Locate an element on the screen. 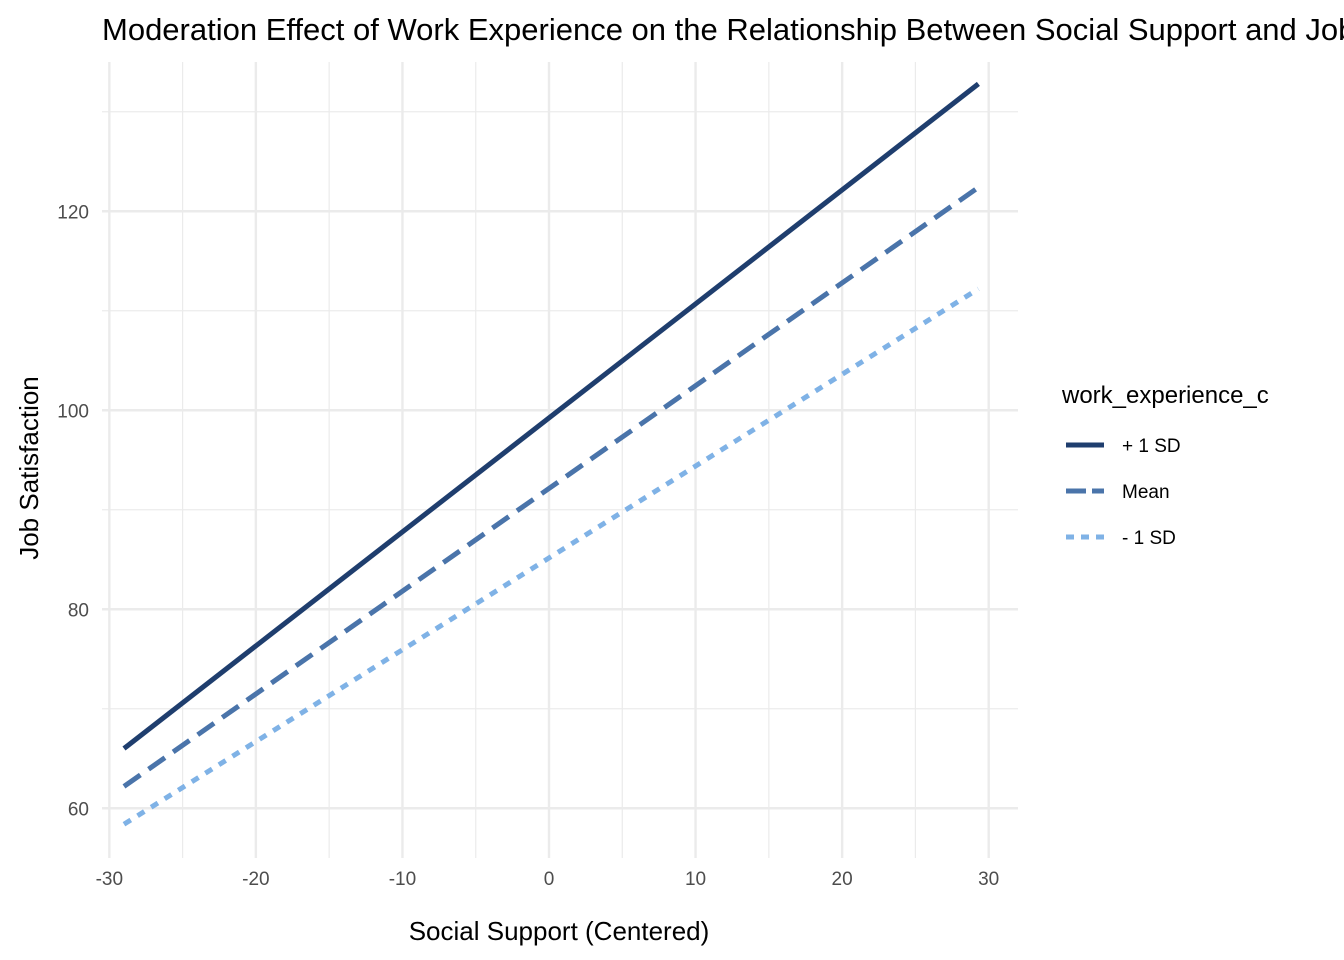  x-axis-ticks: -30 -20 -10 0 10 20 30 is located at coordinates (548, 879).